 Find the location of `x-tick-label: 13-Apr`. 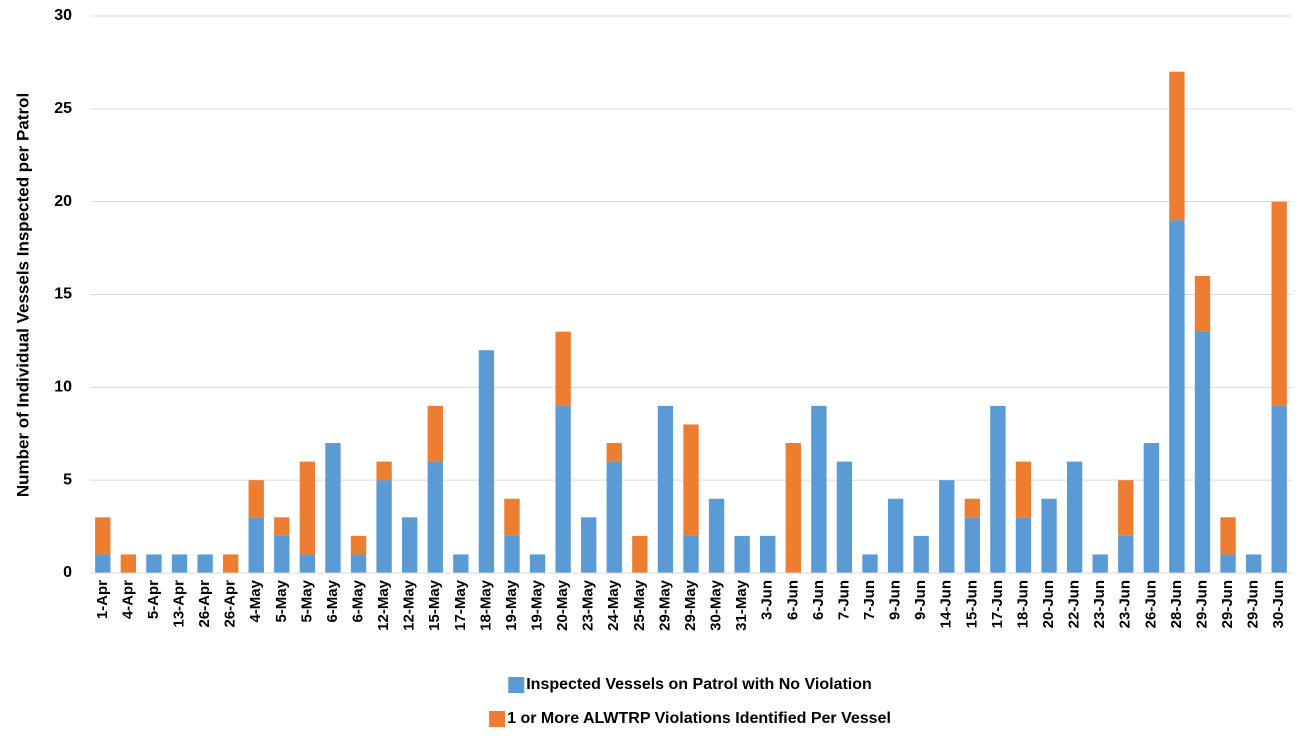

x-tick-label: 13-Apr is located at coordinates (178, 604).